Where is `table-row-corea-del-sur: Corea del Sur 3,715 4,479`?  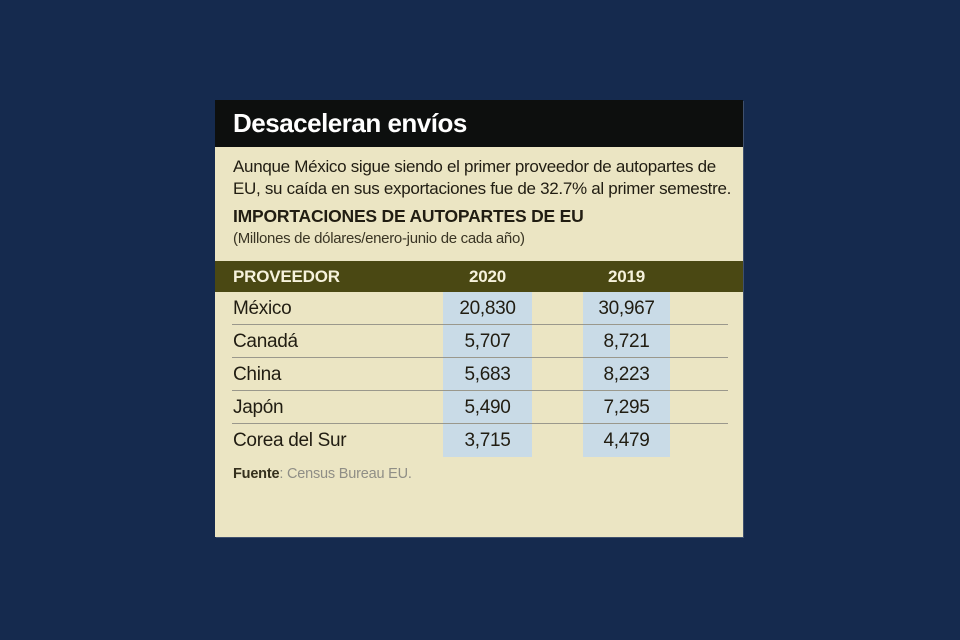
table-row-corea-del-sur: Corea del Sur 3,715 4,479 is located at coordinates (479, 440).